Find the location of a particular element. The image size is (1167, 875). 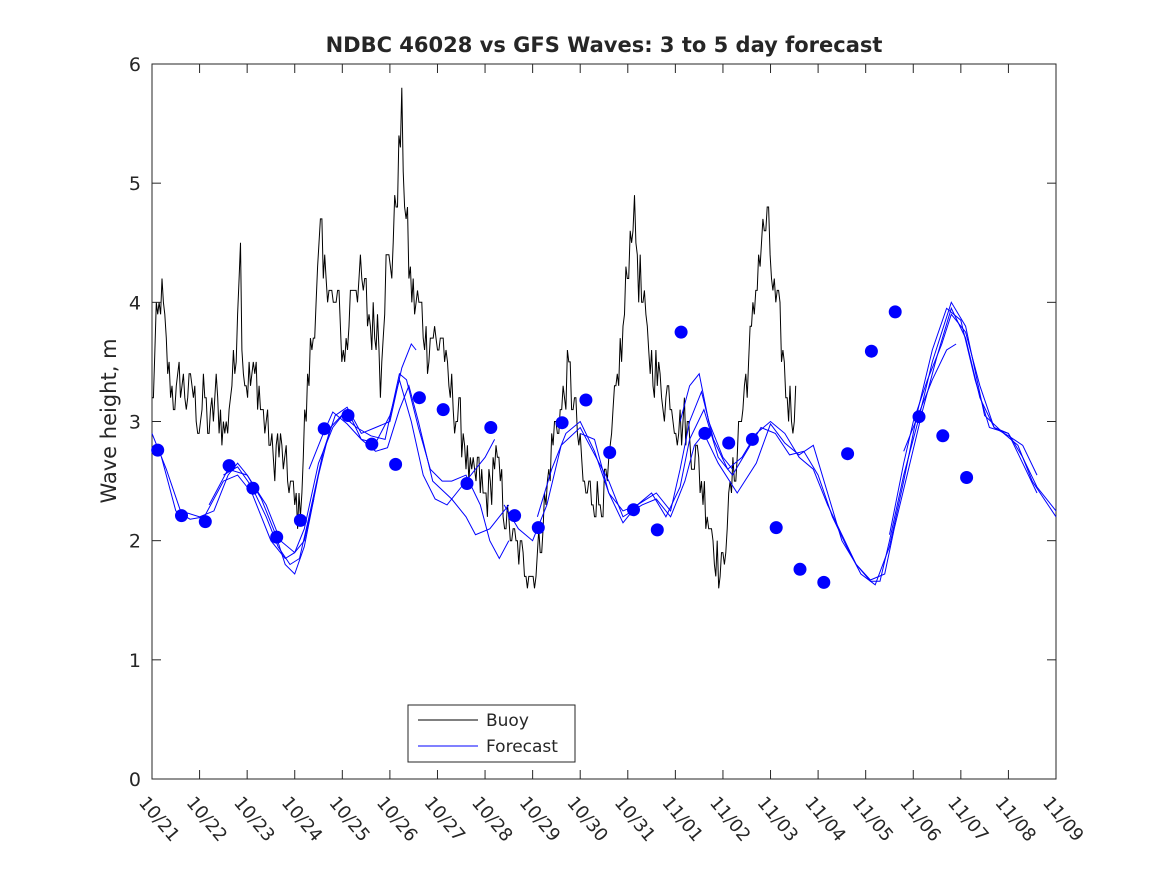

y-tick-label: 3 is located at coordinates (135, 423).